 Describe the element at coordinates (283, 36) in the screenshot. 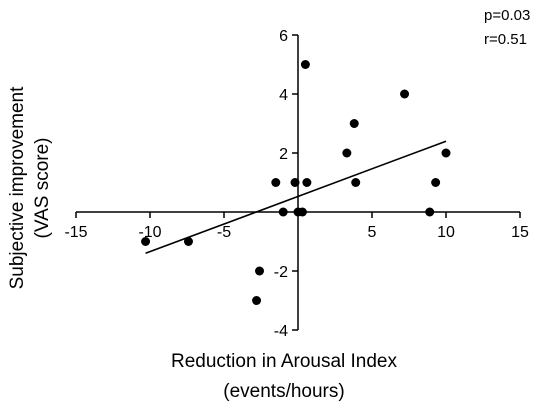

I see `y-tick-label: 6` at that location.